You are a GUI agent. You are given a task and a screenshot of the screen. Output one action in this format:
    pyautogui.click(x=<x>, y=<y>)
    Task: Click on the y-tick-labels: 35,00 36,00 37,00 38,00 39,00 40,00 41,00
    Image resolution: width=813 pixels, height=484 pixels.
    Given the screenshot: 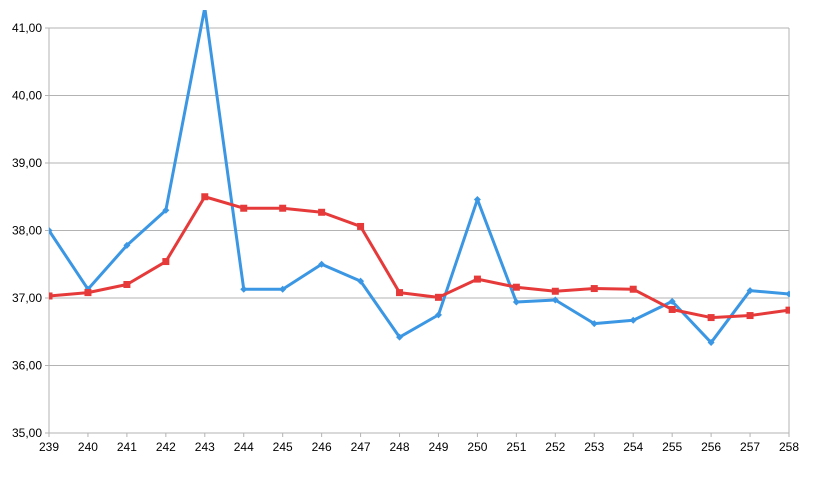 What is the action you would take?
    pyautogui.click(x=27, y=230)
    